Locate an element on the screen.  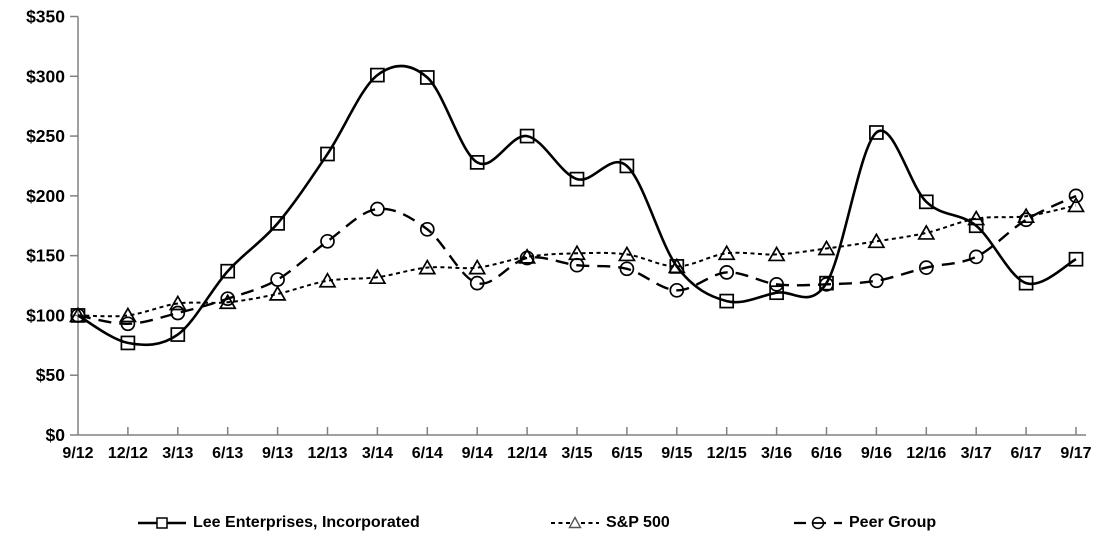
x-tick-label: 12/14 is located at coordinates (527, 453).